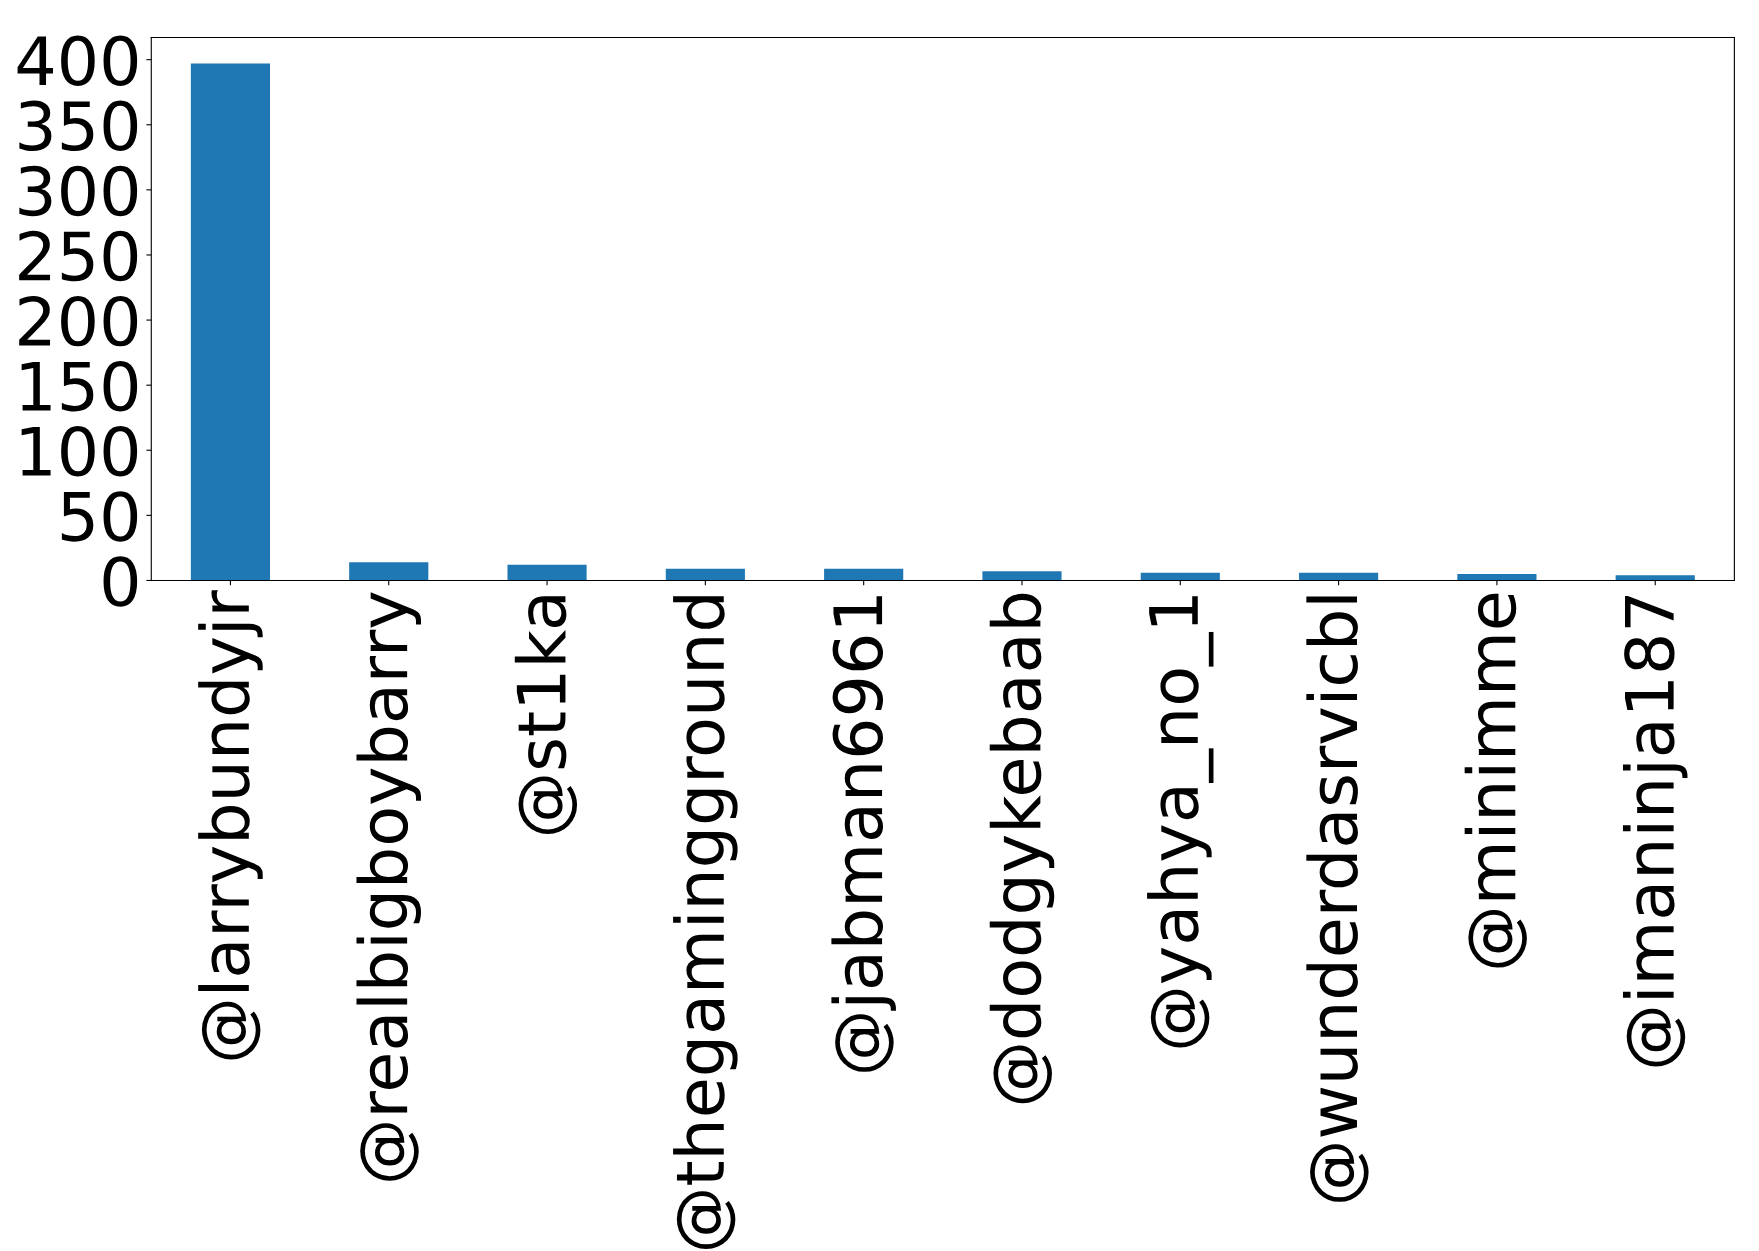 Image resolution: width=1759 pixels, height=1251 pixels. Describe the element at coordinates (78, 256) in the screenshot. I see `y-tick-label: 250` at that location.